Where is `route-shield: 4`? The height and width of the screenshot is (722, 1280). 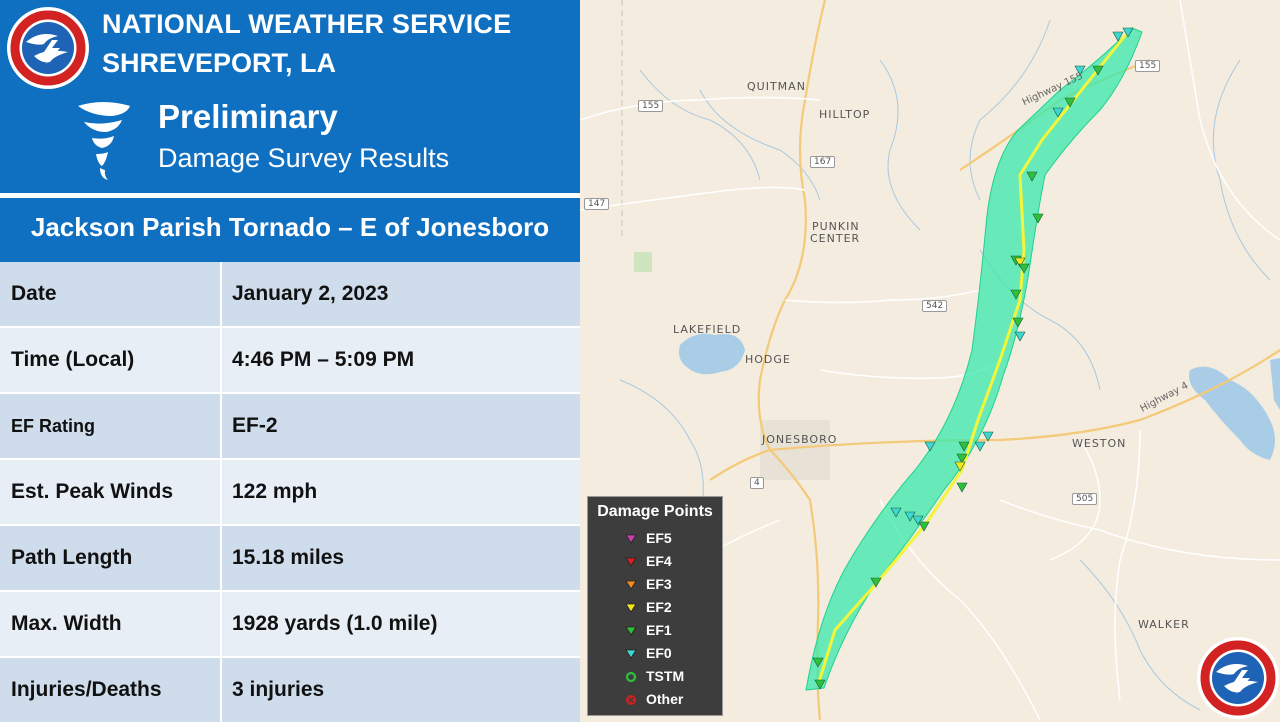
route-shield: 4 is located at coordinates (757, 483).